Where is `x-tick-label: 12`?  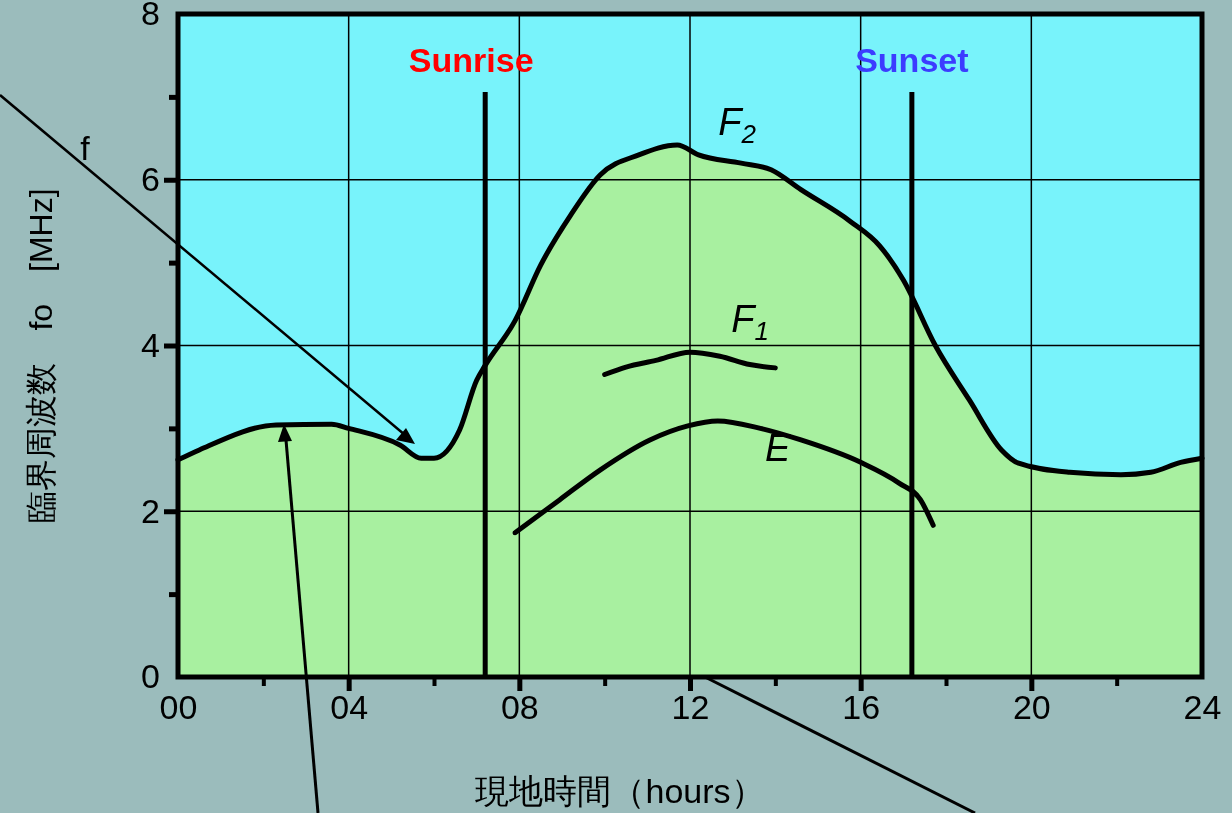
x-tick-label: 12 is located at coordinates (690, 707).